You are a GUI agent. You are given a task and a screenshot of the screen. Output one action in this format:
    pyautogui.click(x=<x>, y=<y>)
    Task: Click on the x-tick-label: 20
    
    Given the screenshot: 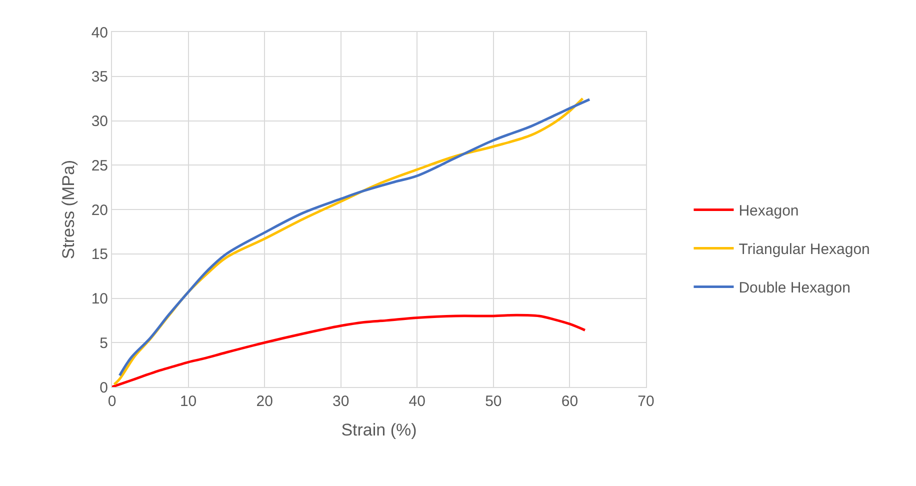 What is the action you would take?
    pyautogui.click(x=264, y=401)
    